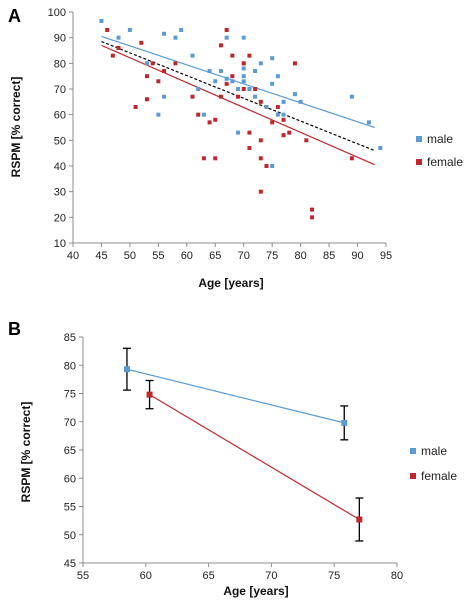 The height and width of the screenshot is (602, 474). What do you see at coordinates (271, 576) in the screenshot?
I see `x-tick-label: 70` at bounding box center [271, 576].